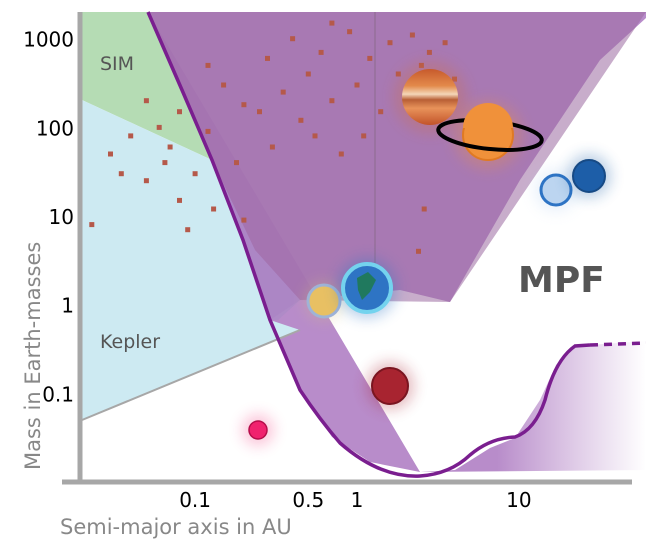 The image size is (646, 542). I want to click on x-tick-labels: 0.1 0.5 1 10, so click(355, 500).